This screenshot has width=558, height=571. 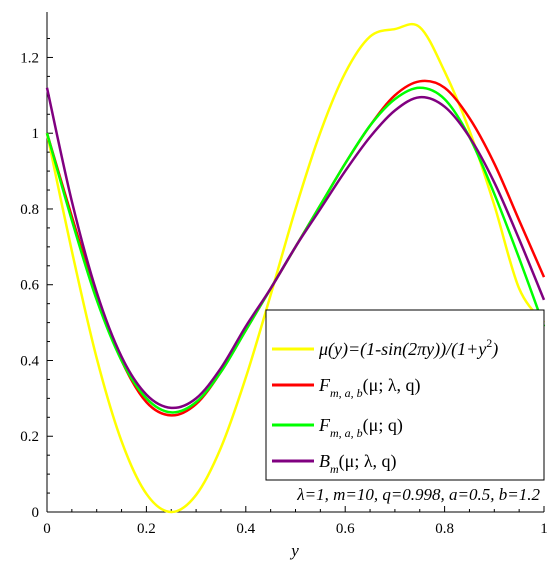 What do you see at coordinates (245, 529) in the screenshot?
I see `x-tick-label: 0.4` at bounding box center [245, 529].